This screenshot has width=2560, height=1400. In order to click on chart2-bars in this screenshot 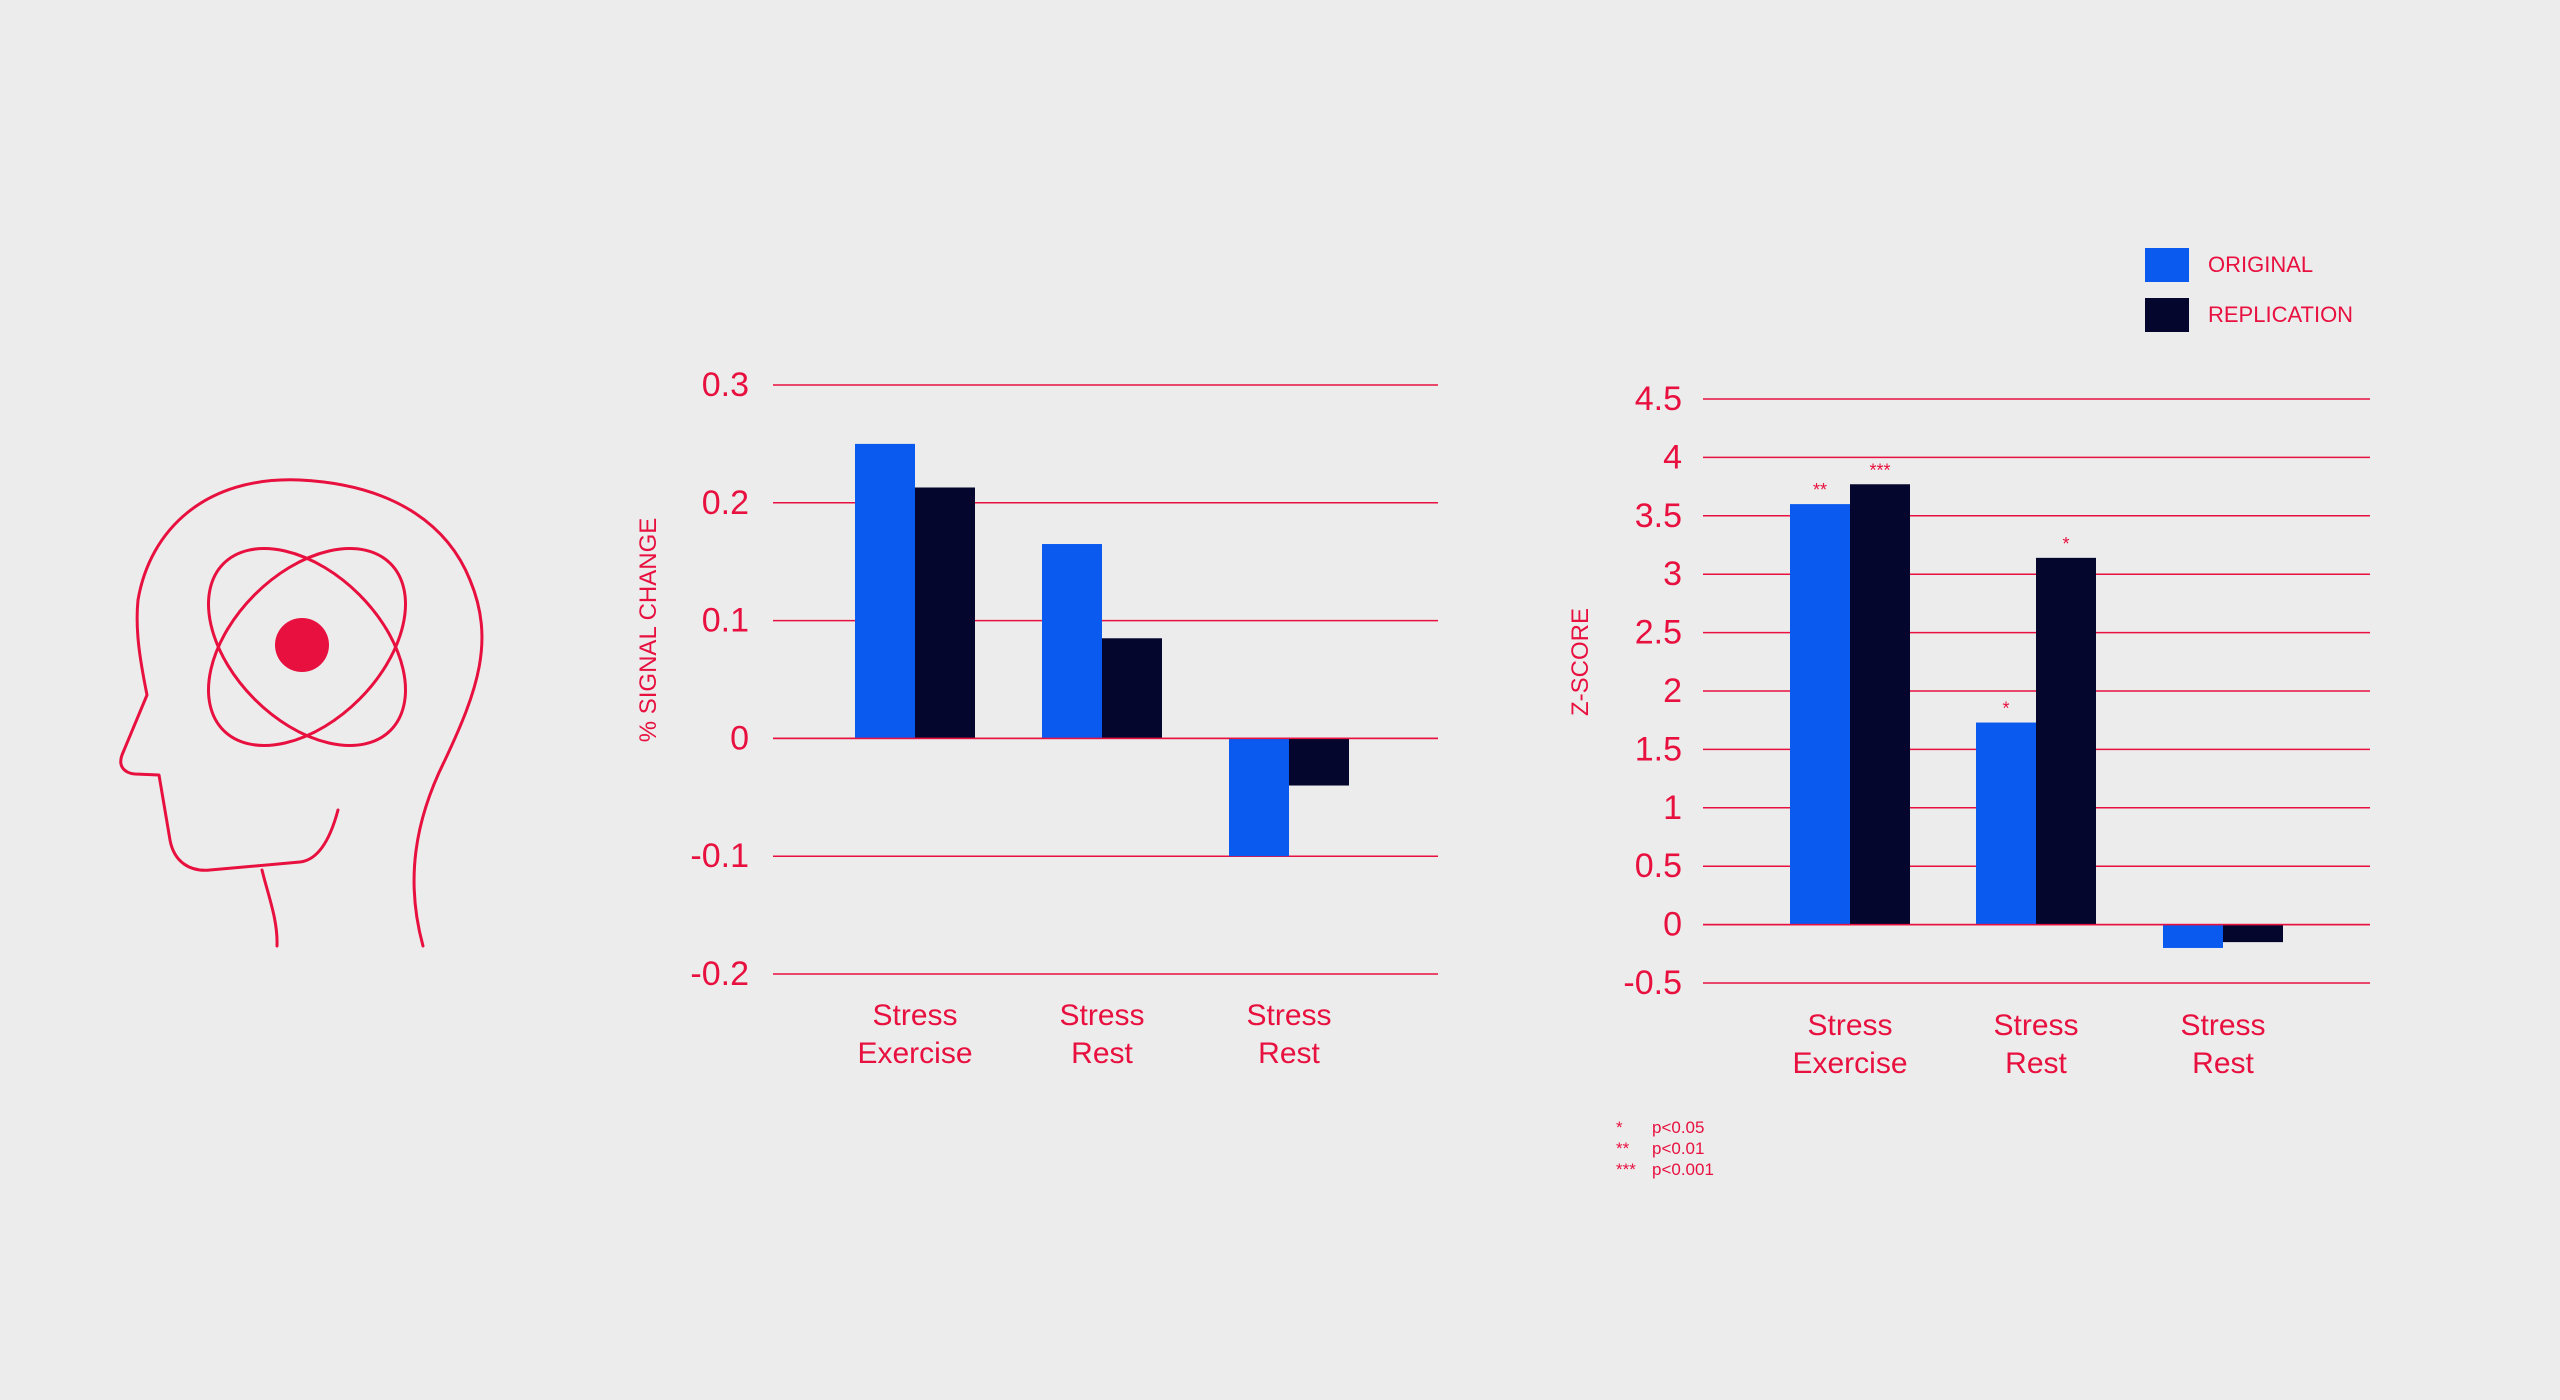, I will do `click(2036, 716)`.